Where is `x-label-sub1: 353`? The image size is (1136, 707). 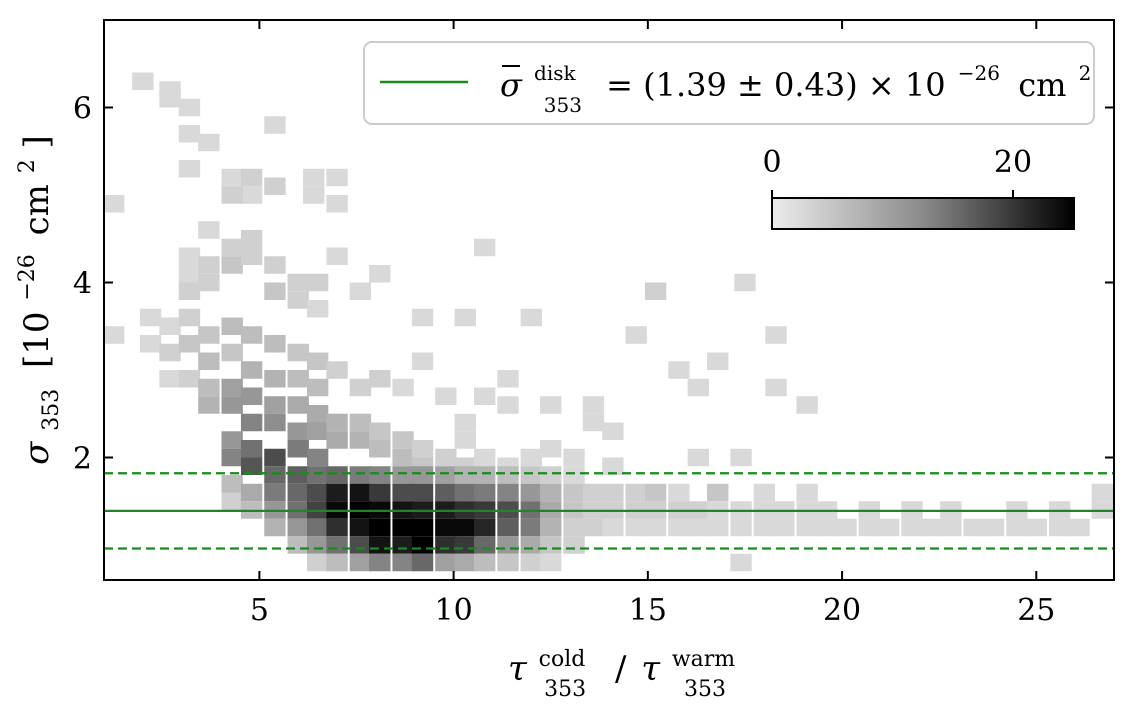 x-label-sub1: 353 is located at coordinates (565, 689).